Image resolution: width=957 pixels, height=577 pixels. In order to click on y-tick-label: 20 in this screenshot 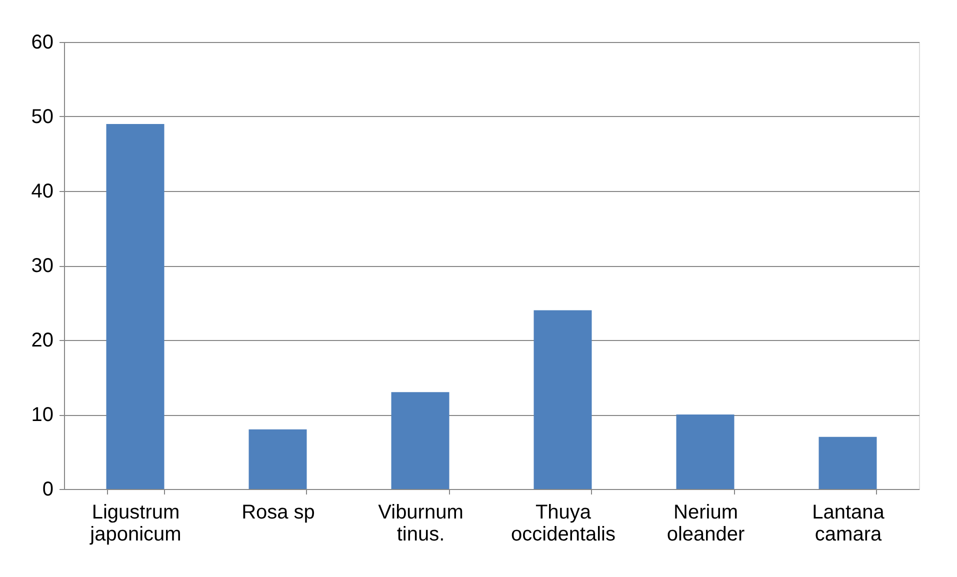, I will do `click(42, 341)`.